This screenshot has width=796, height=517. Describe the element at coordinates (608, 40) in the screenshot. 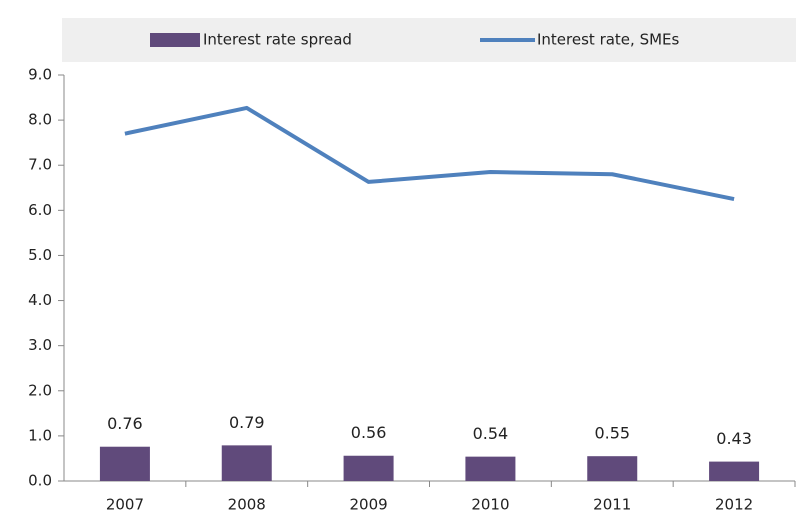

I see `legend-label: Interest rate, SMEs` at that location.